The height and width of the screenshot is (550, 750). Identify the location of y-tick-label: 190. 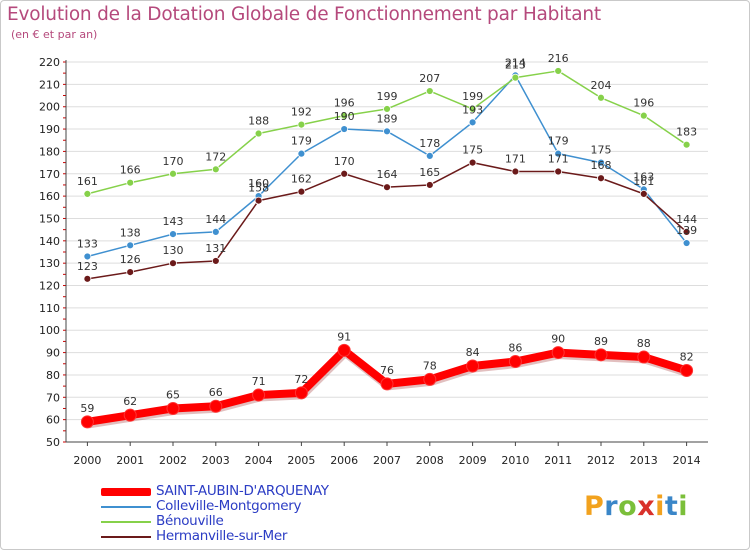
(49, 129).